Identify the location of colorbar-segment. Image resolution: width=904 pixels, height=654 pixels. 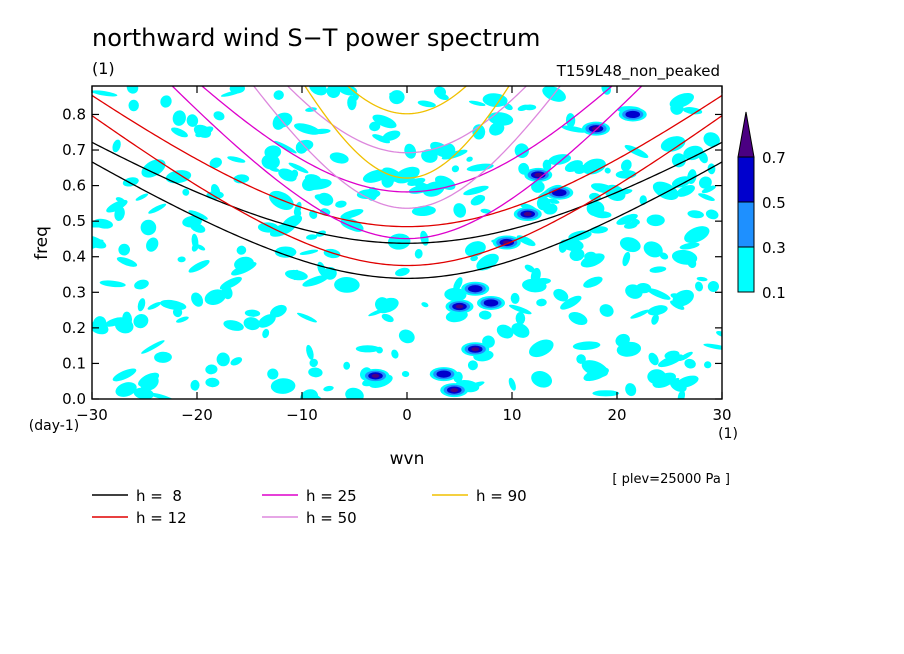
(746, 269).